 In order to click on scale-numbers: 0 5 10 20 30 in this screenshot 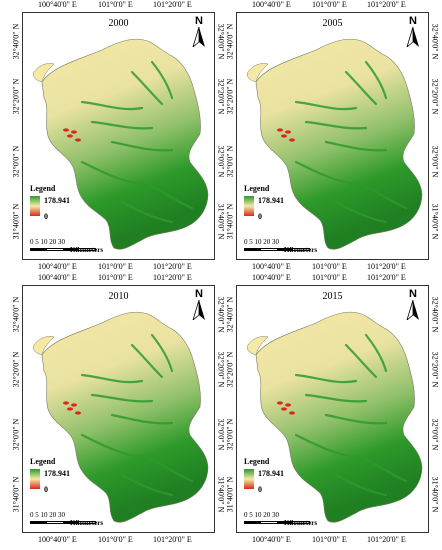, I will do `click(47, 515)`.